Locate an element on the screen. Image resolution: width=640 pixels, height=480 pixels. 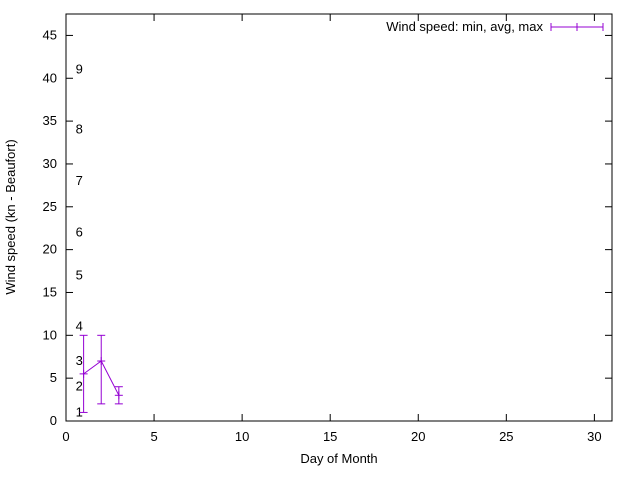
beaufort-label: 8 is located at coordinates (79, 129).